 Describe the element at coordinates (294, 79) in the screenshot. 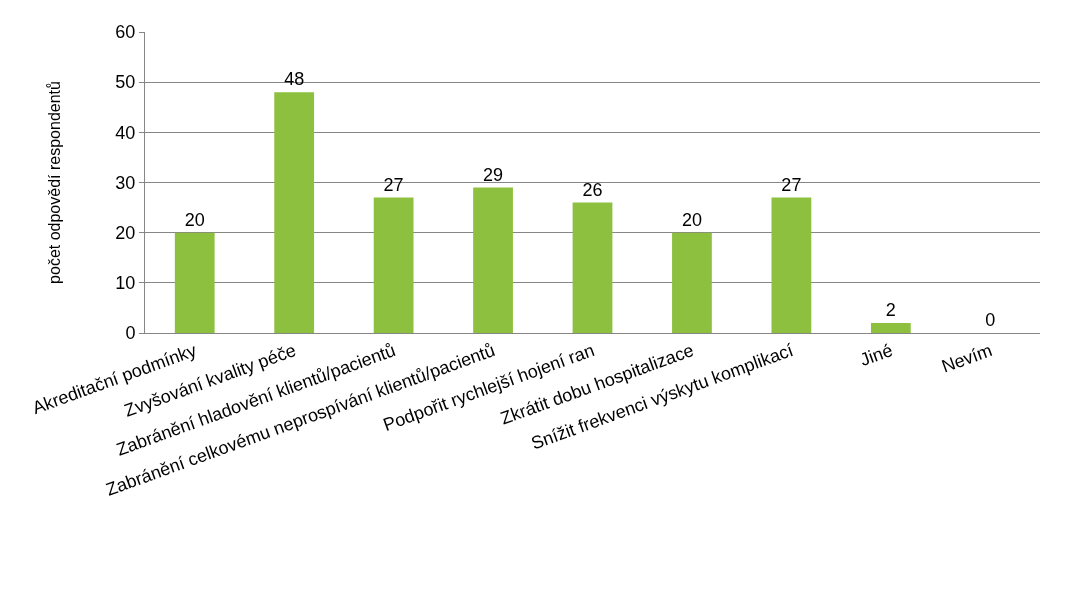

I see `data-label: 48` at that location.